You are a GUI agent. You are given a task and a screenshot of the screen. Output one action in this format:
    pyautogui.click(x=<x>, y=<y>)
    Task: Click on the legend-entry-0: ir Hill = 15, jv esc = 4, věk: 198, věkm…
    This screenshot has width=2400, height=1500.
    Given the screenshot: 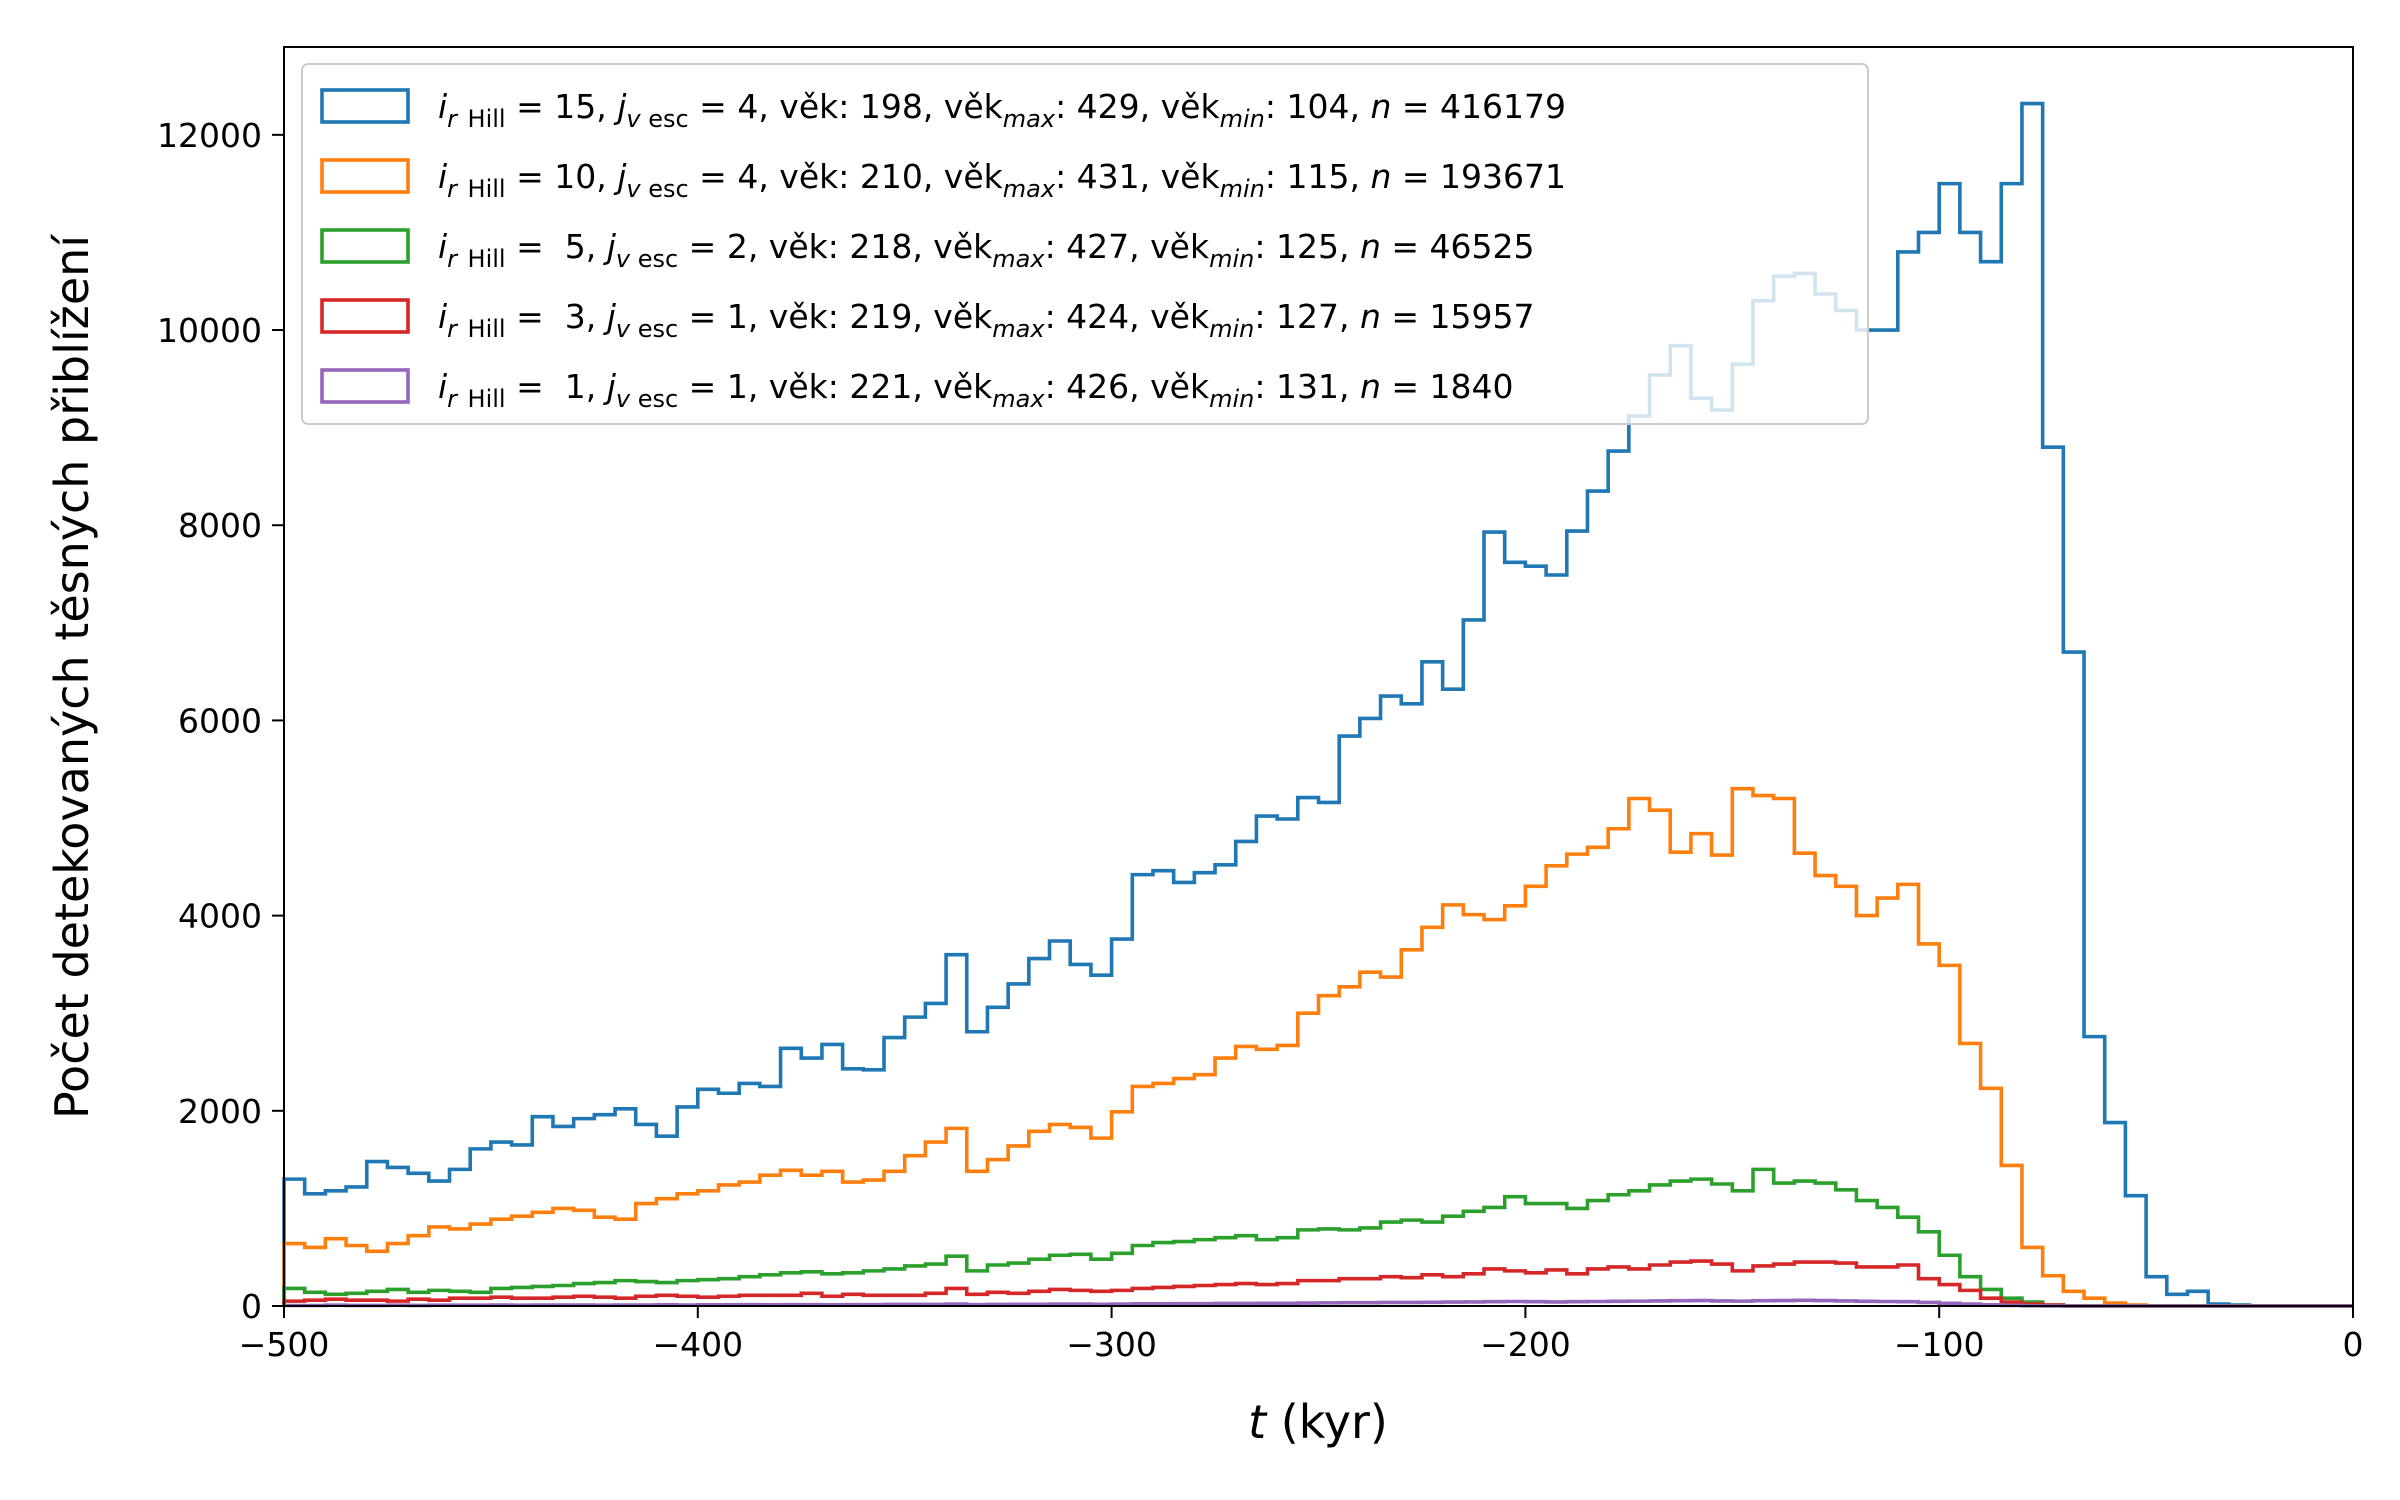 What is the action you would take?
    pyautogui.click(x=1002, y=110)
    